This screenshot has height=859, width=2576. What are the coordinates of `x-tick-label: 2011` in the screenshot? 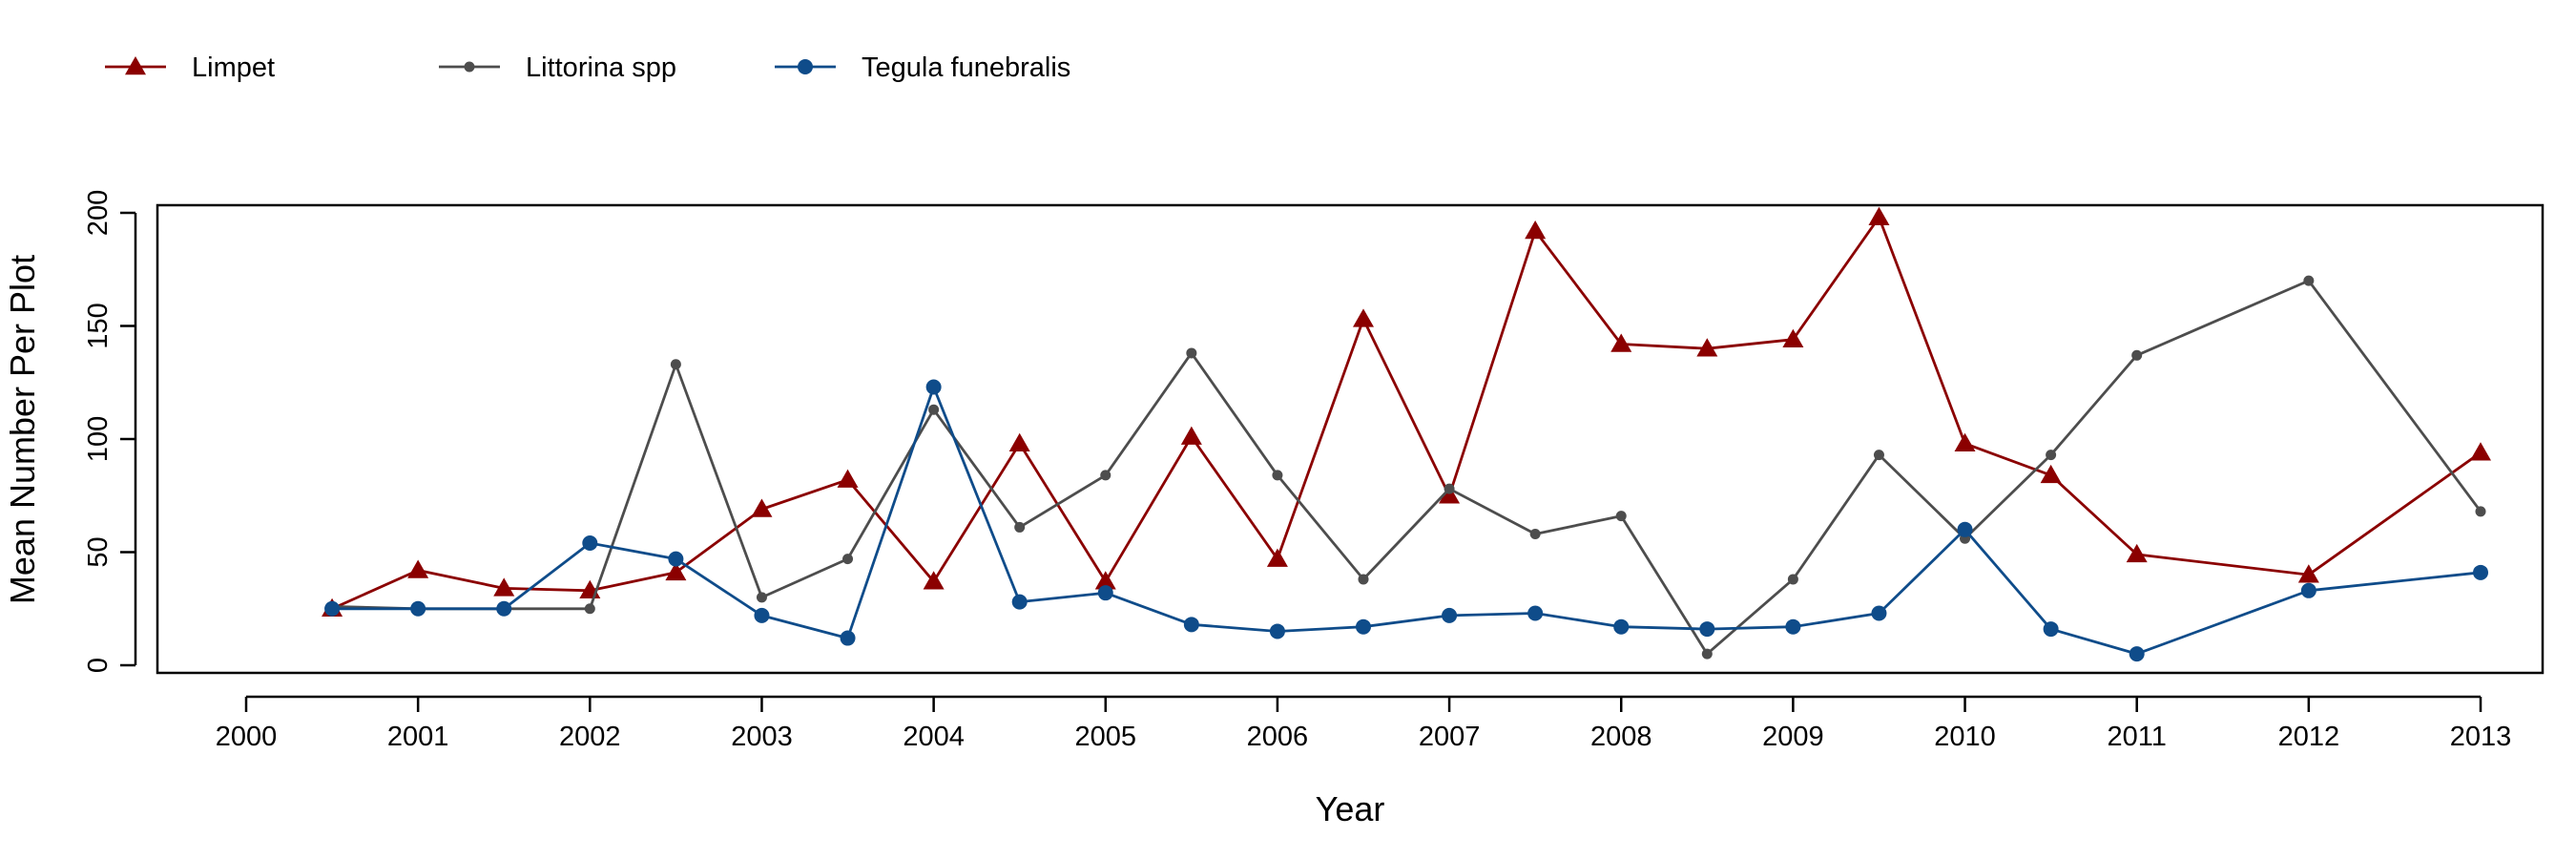 It's located at (2137, 737).